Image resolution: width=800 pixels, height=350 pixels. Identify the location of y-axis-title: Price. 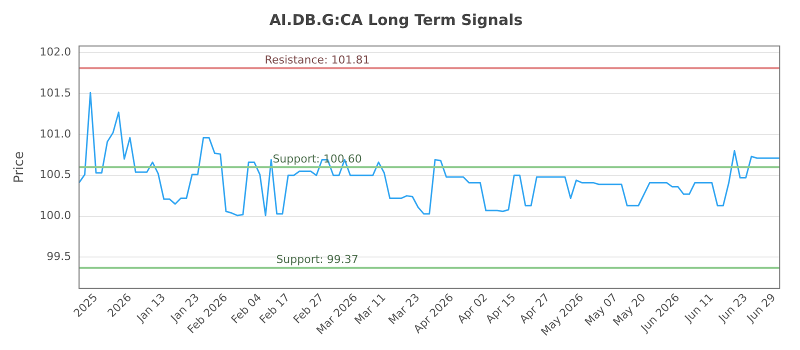
(20, 167).